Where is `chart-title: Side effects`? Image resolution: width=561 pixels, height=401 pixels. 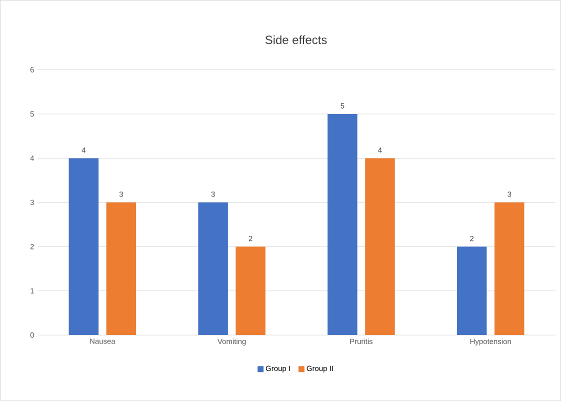
chart-title: Side effects is located at coordinates (296, 39).